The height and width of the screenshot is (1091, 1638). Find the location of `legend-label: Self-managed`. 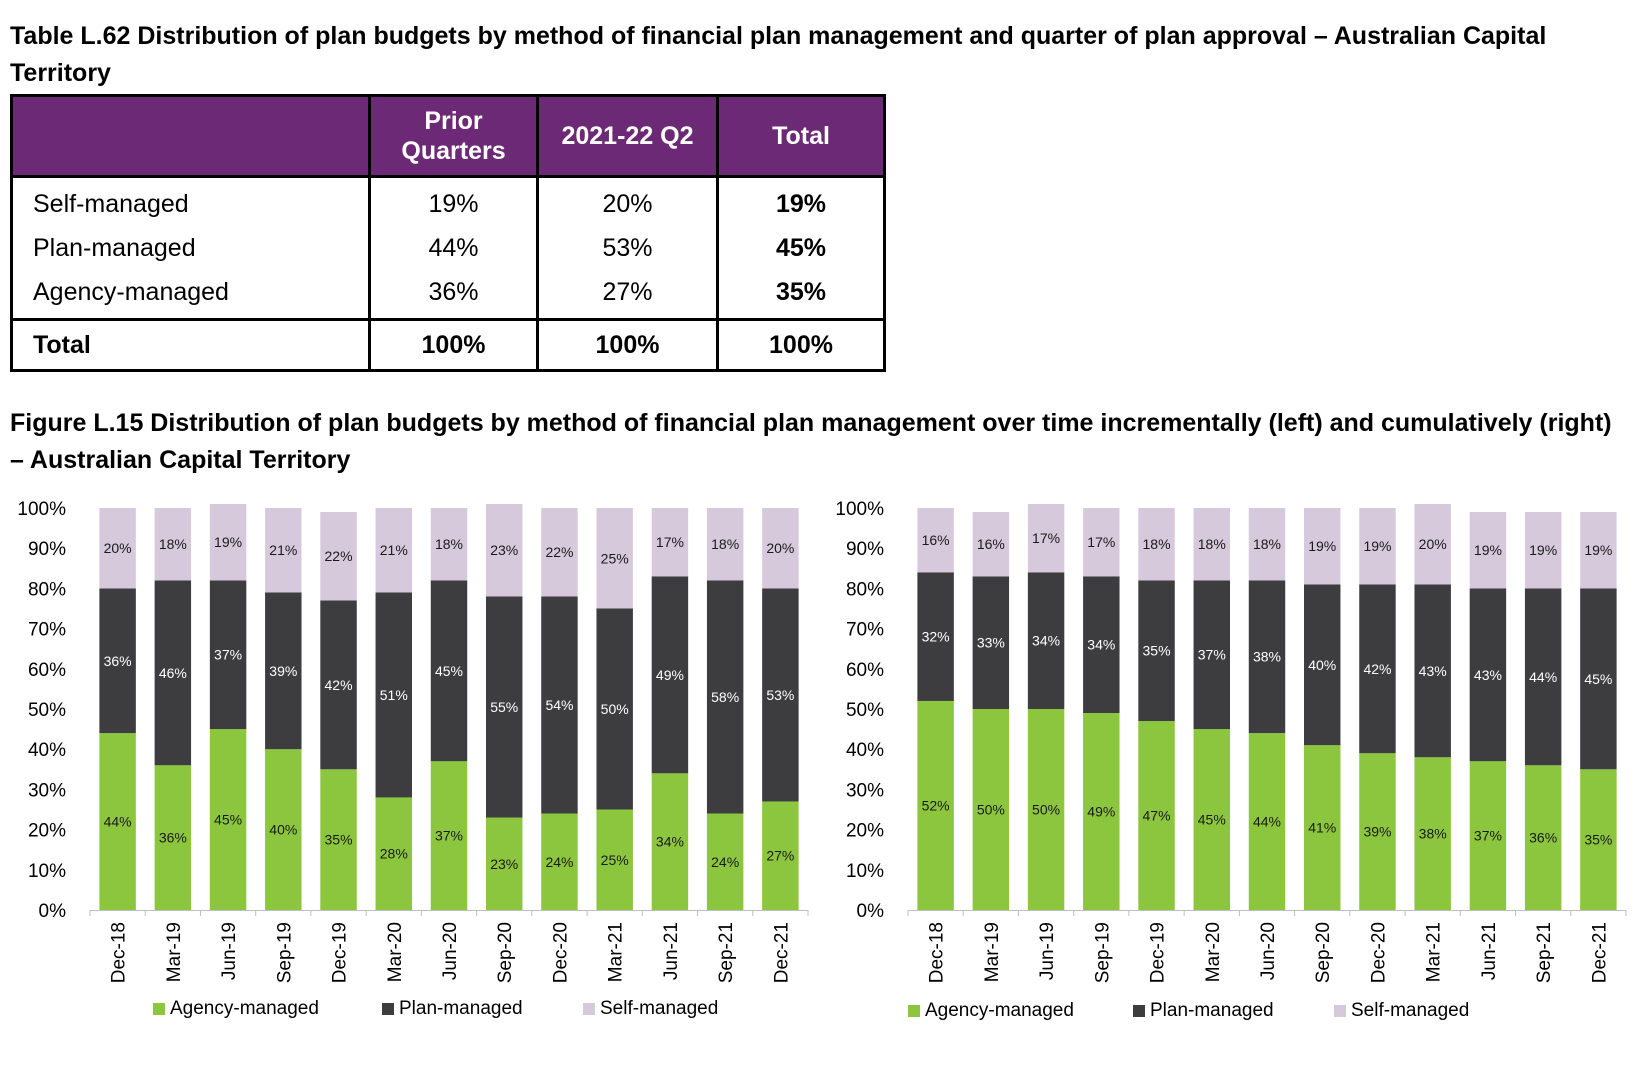

legend-label: Self-managed is located at coordinates (659, 1008).